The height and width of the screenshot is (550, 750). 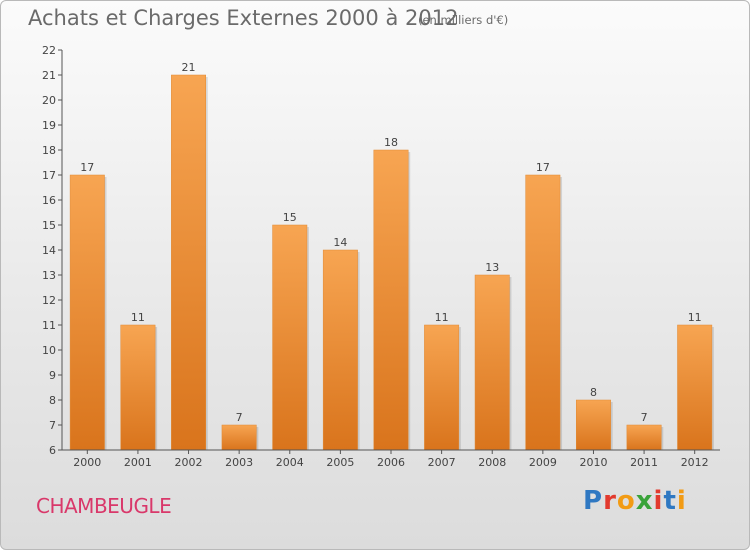 What do you see at coordinates (52, 425) in the screenshot?
I see `y-tick-label: 7` at bounding box center [52, 425].